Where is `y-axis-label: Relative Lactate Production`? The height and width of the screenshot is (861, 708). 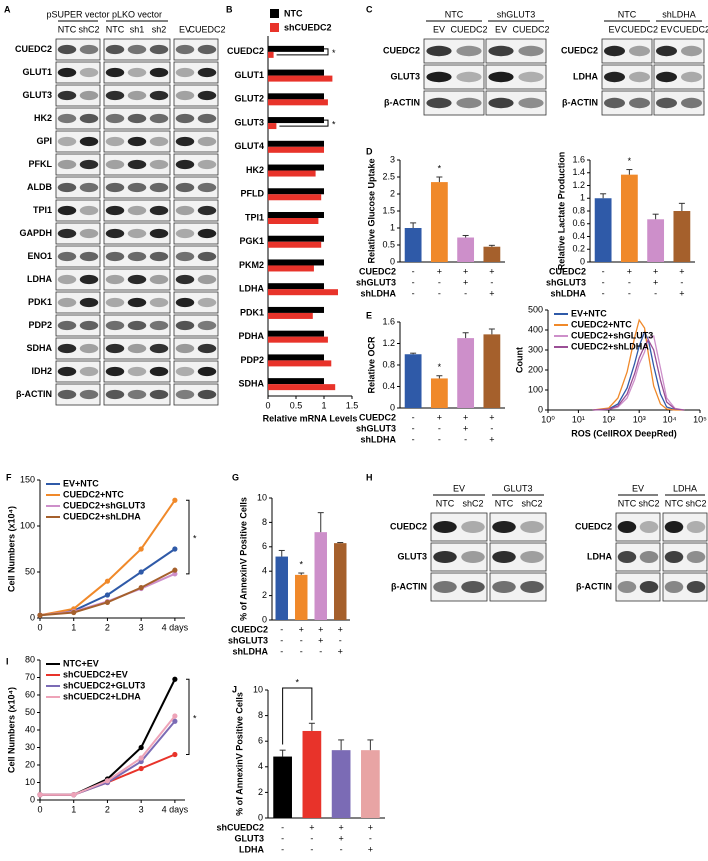 y-axis-label: Relative Lactate Production is located at coordinates (561, 211).